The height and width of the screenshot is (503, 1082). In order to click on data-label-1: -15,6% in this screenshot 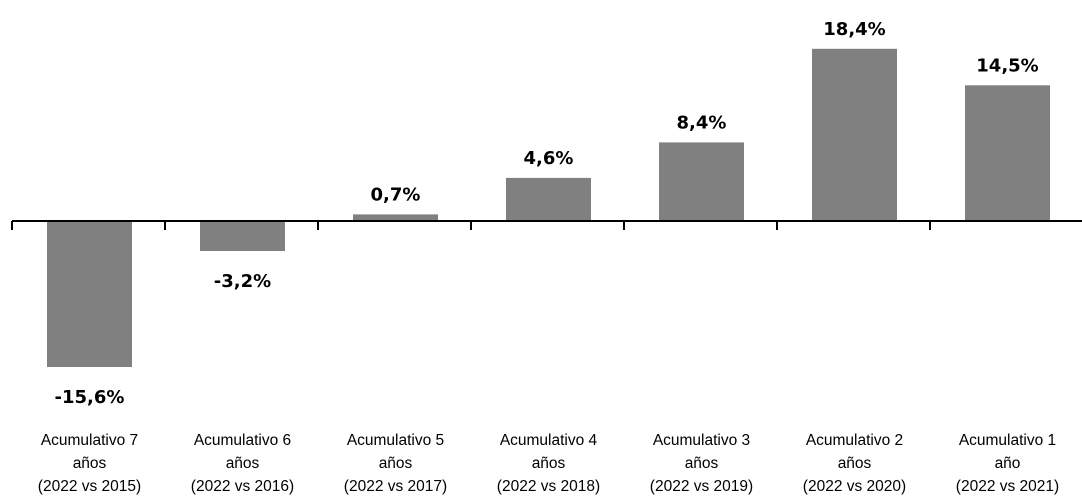, I will do `click(90, 397)`.